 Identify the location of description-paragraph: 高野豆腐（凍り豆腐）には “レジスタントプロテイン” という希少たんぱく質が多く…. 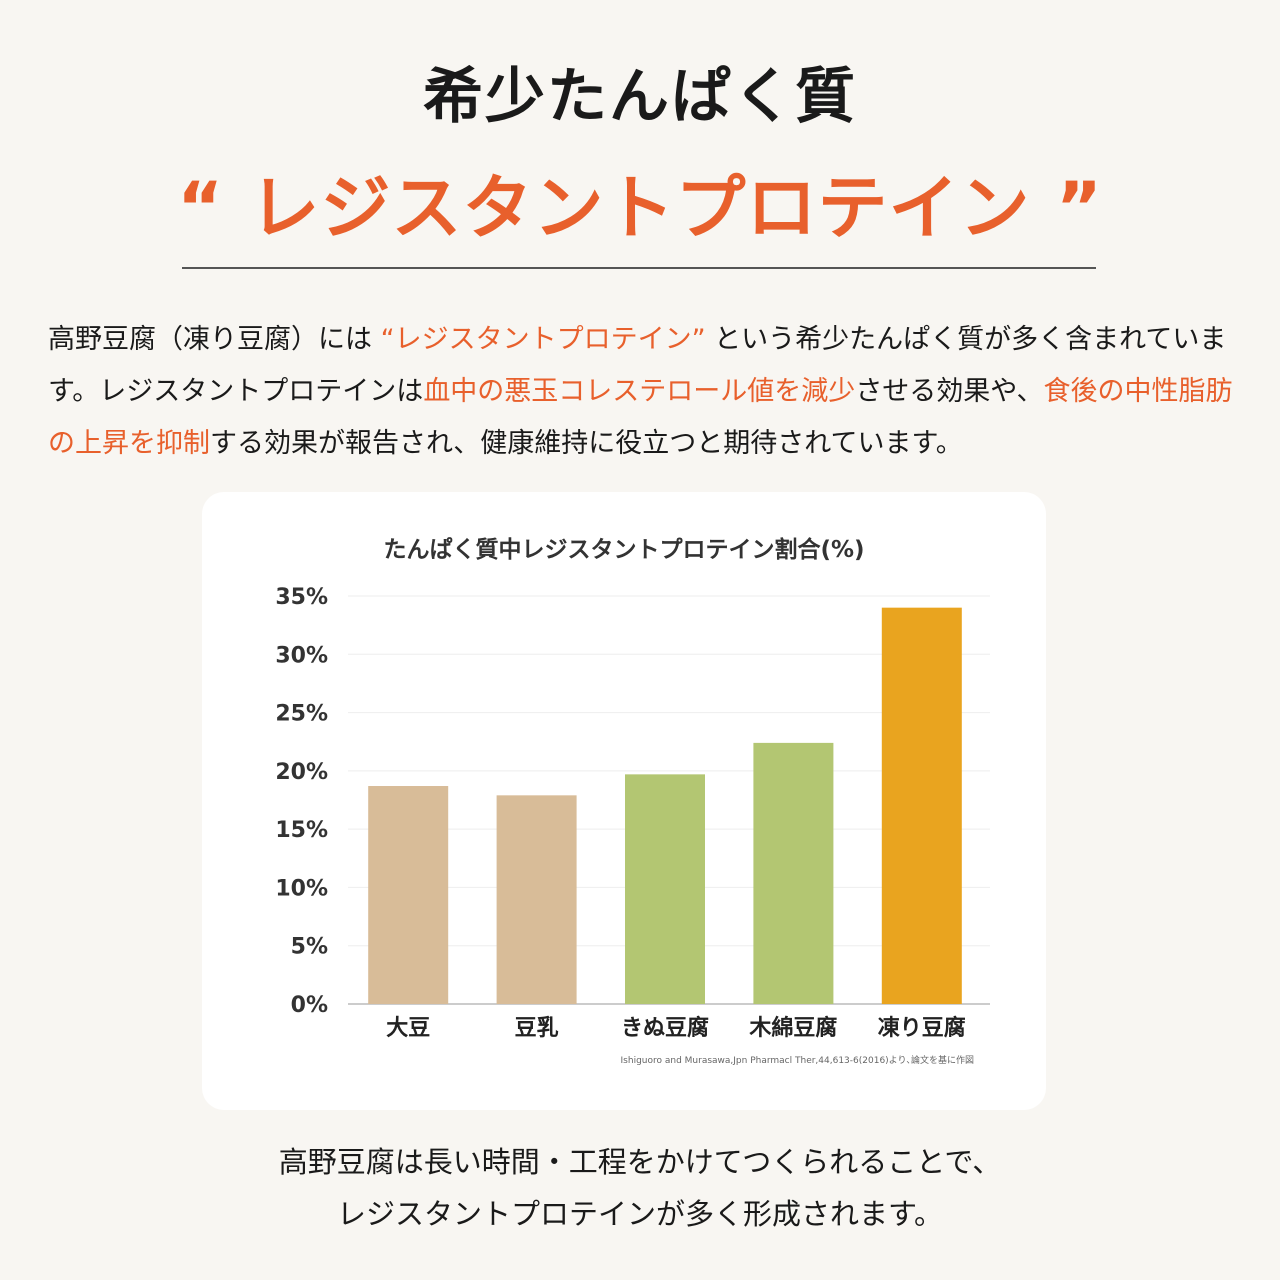
(648, 392).